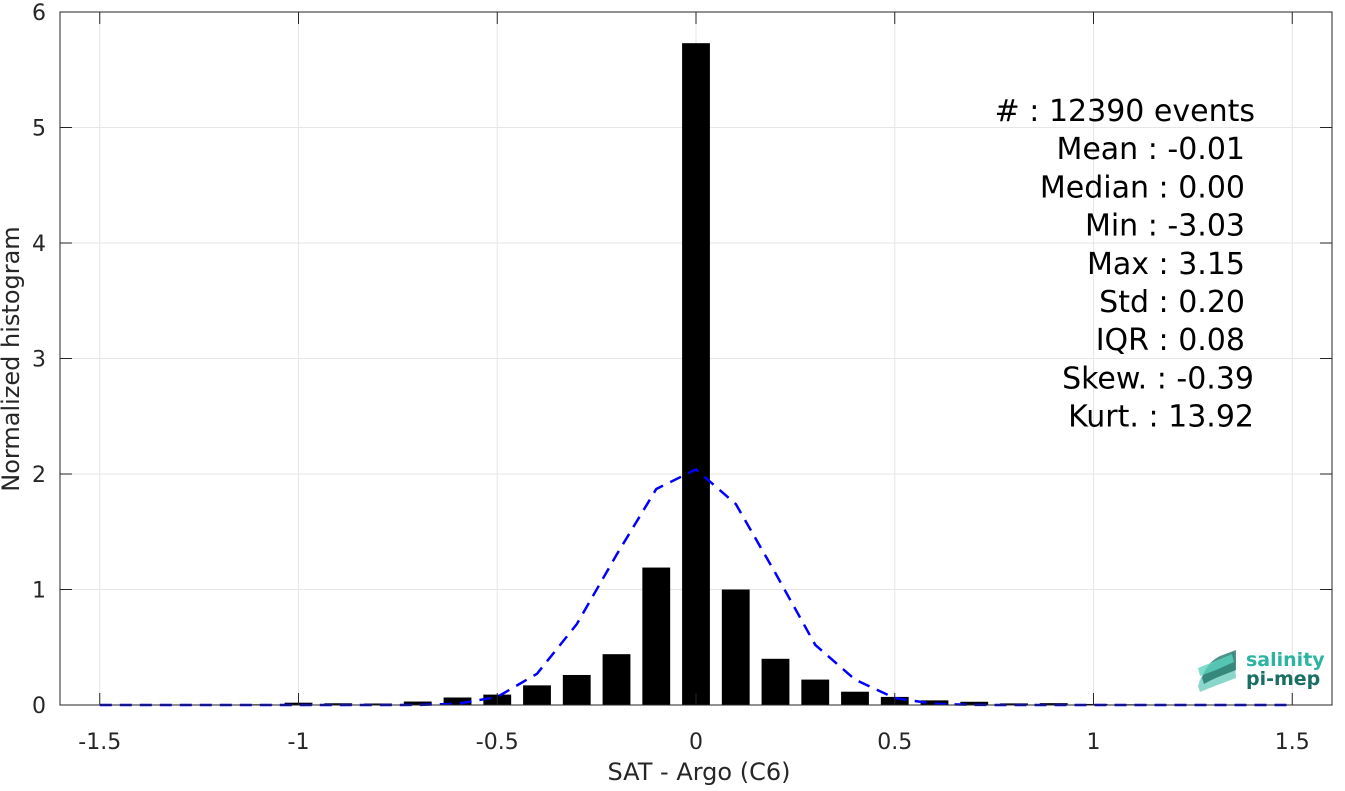 The width and height of the screenshot is (1345, 791). I want to click on y-tick-label: 0, so click(39, 706).